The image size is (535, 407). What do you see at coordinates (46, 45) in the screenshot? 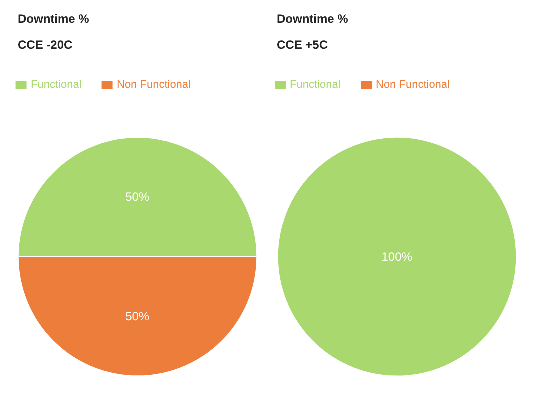
I see `chart-subtitle: CCE -20C` at bounding box center [46, 45].